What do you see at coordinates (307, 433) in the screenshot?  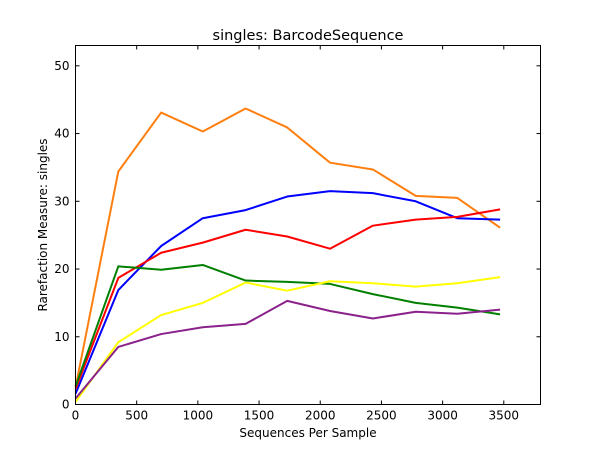 I see `x-axis-label: Sequences Per Sample` at bounding box center [307, 433].